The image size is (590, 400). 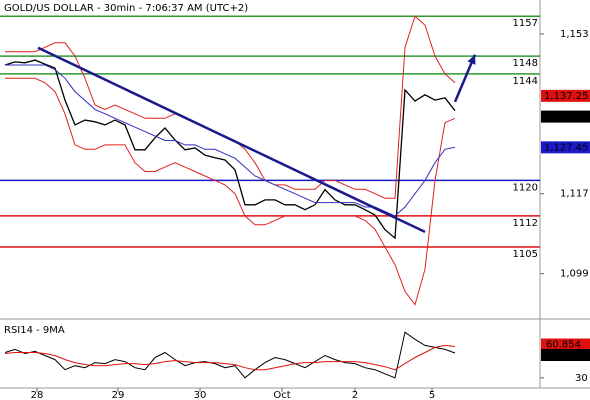 What do you see at coordinates (525, 187) in the screenshot?
I see `level-label: 1120` at bounding box center [525, 187].